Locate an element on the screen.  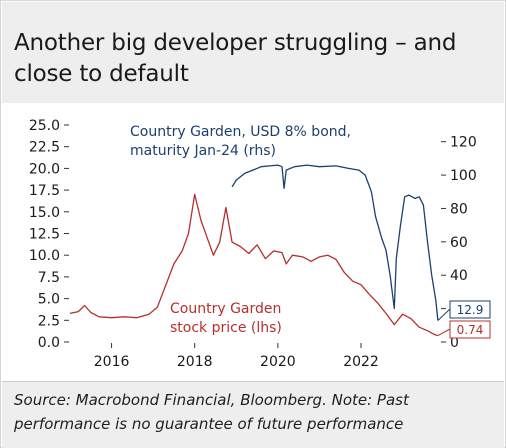
bond-end-value-box is located at coordinates (470, 309).